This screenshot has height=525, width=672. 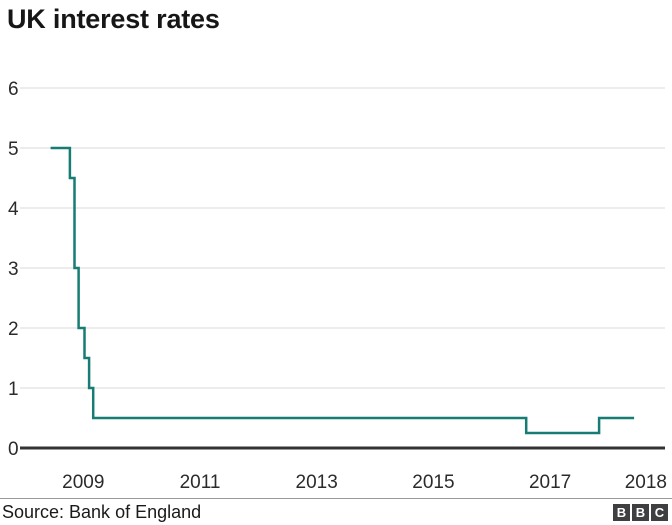 What do you see at coordinates (113, 19) in the screenshot?
I see `chart-title: UK interest rates` at bounding box center [113, 19].